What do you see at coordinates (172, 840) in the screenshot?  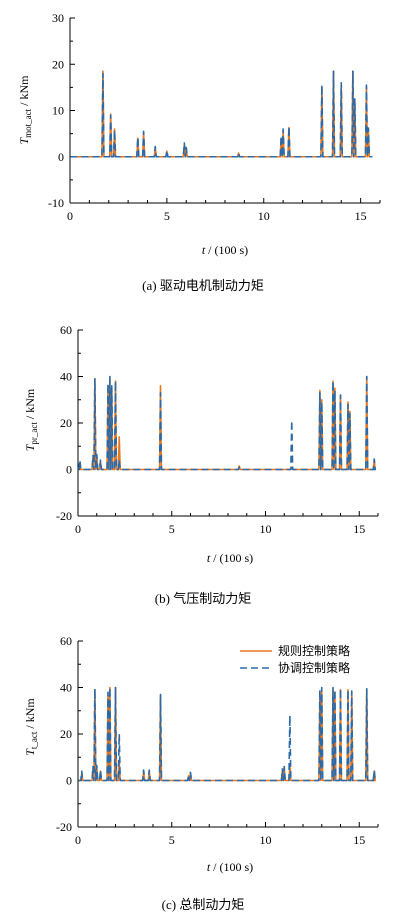 I see `x-tick-label-c: 5` at bounding box center [172, 840].